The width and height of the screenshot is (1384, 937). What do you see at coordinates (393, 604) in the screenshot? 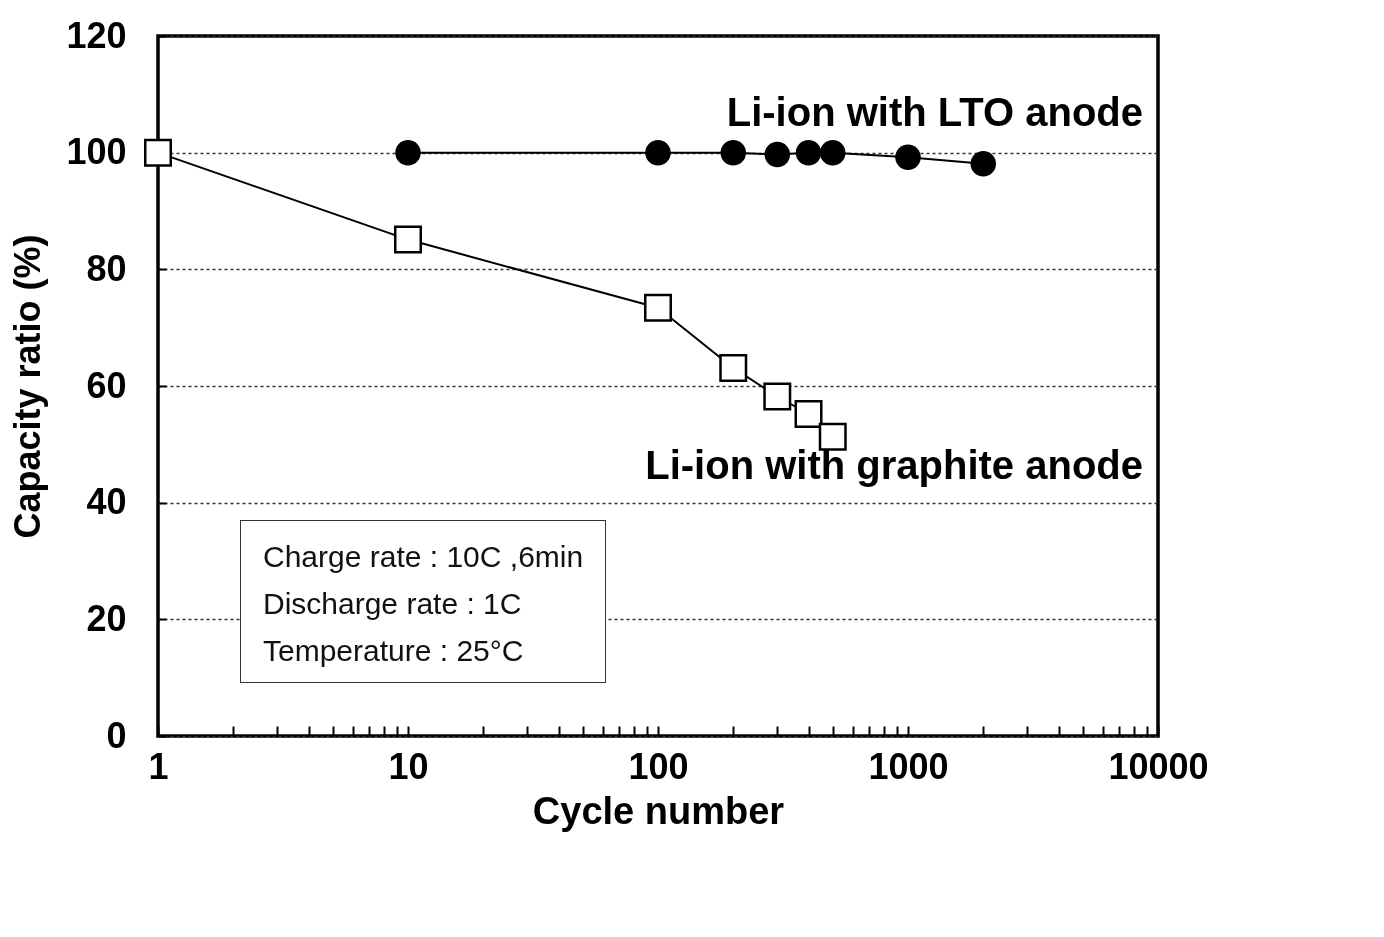
I see `annotation: Discharge rate : 1C` at bounding box center [393, 604].